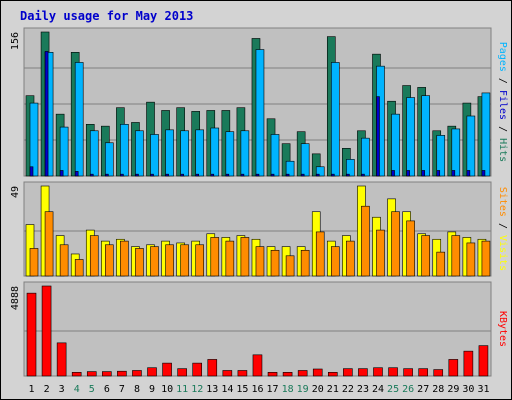 This screenshot has width=512, height=400. What do you see at coordinates (212, 389) in the screenshot?
I see `x-tick-label: 13` at bounding box center [212, 389].